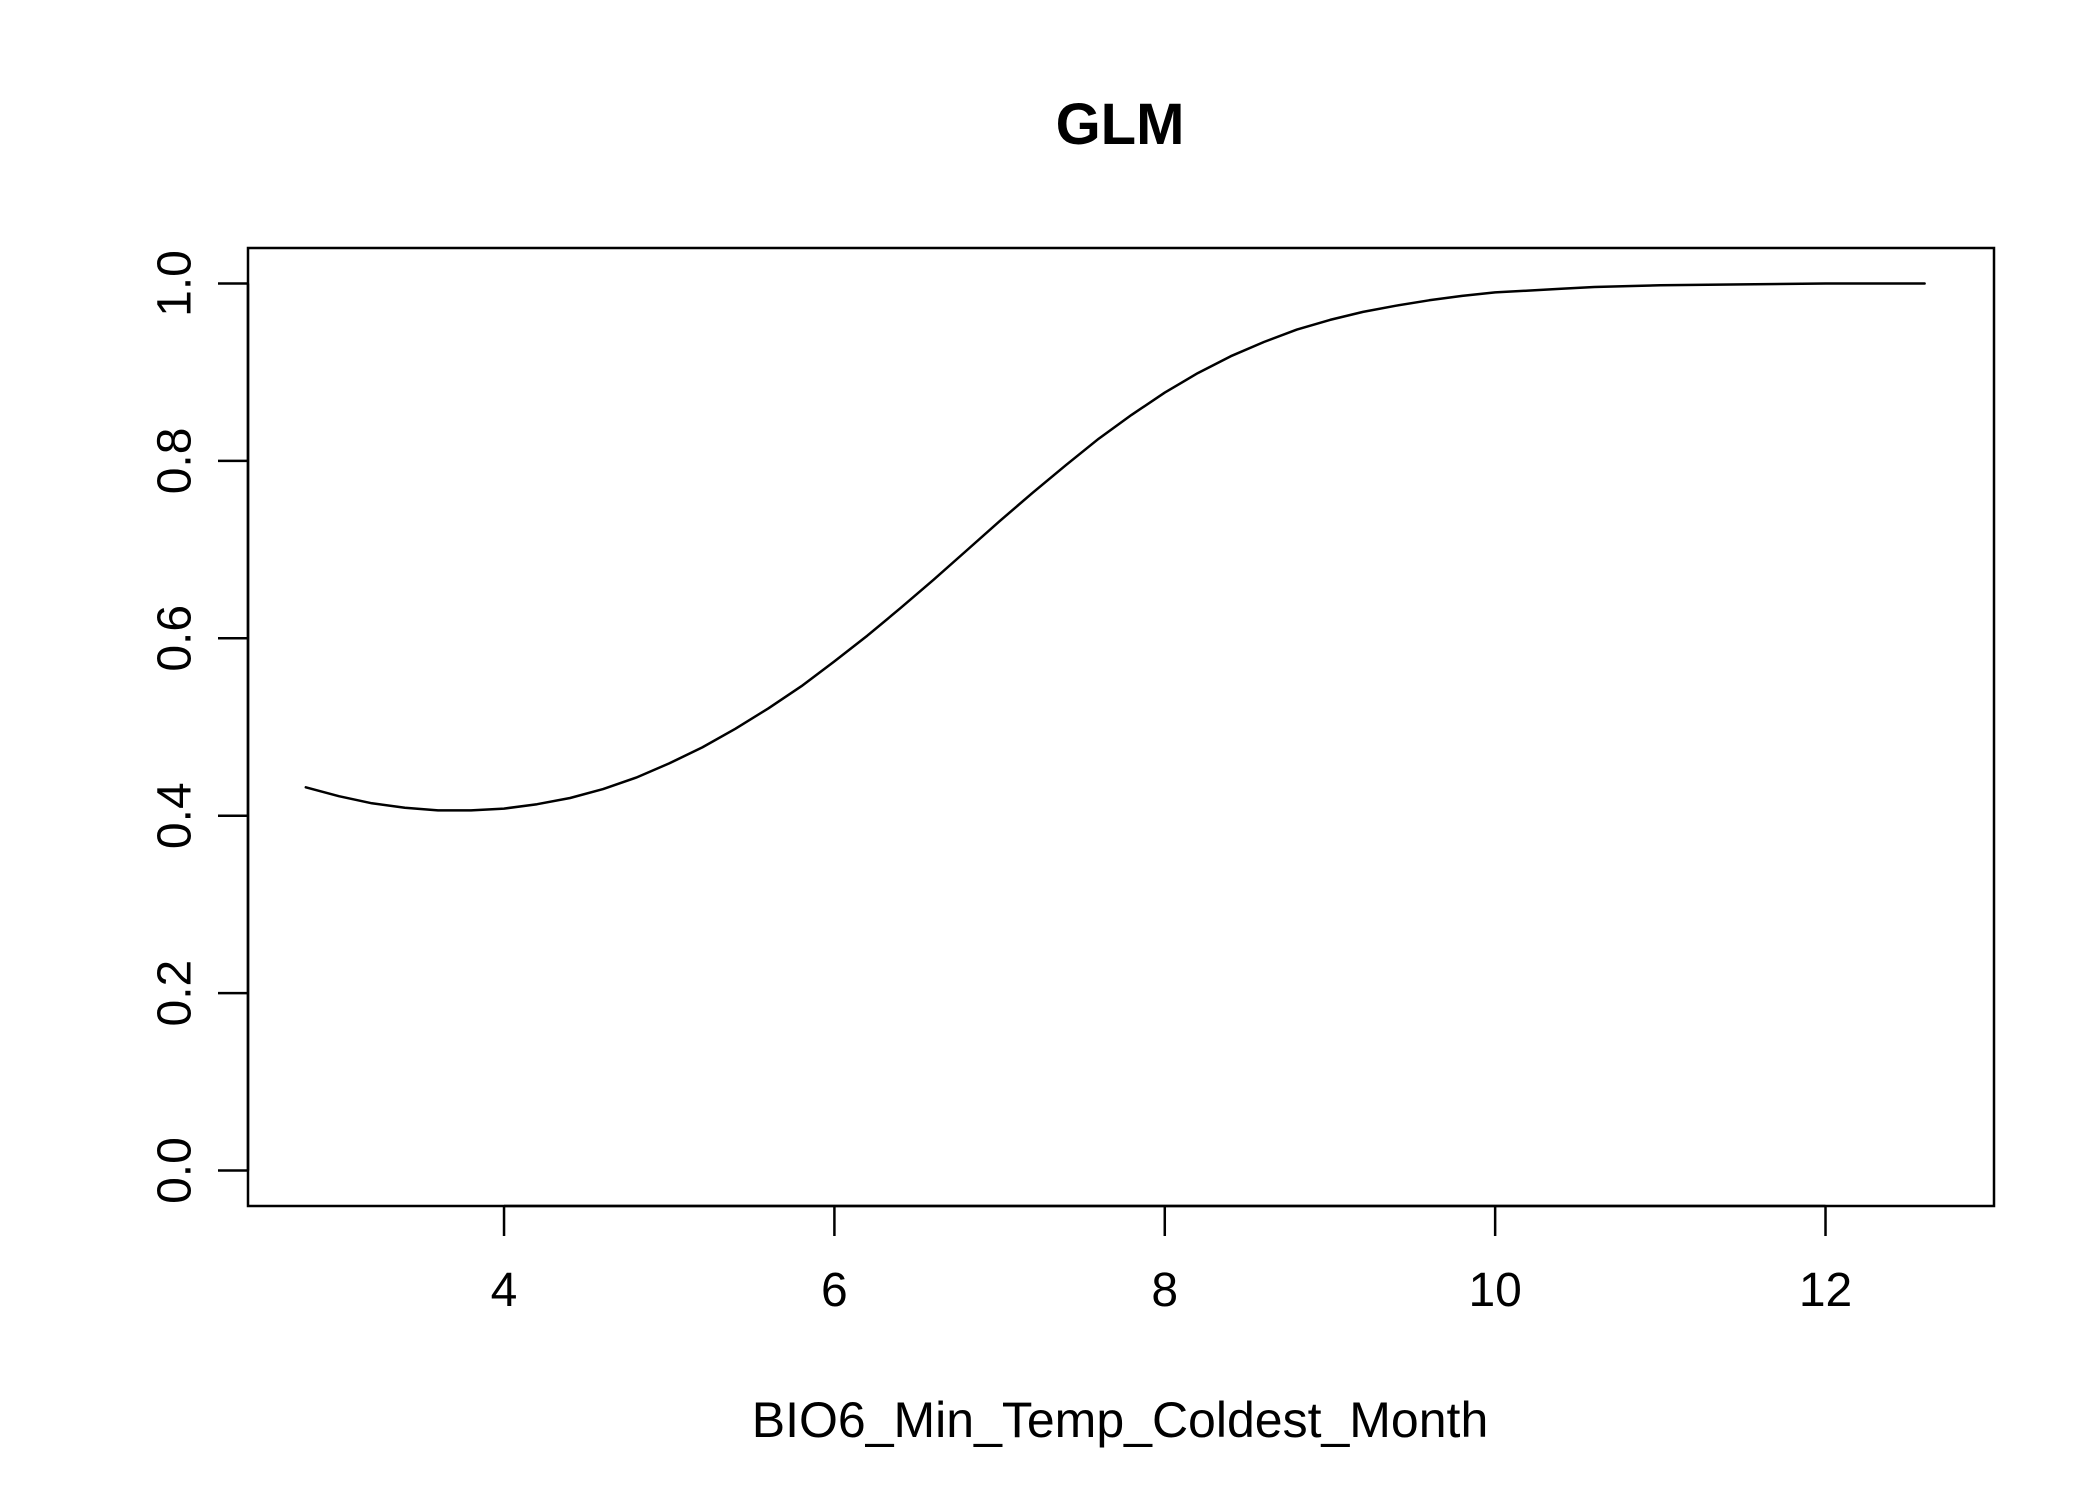 The width and height of the screenshot is (2100, 1500). What do you see at coordinates (1171, 1260) in the screenshot?
I see `x-axis: 4 6 8 10 12` at bounding box center [1171, 1260].